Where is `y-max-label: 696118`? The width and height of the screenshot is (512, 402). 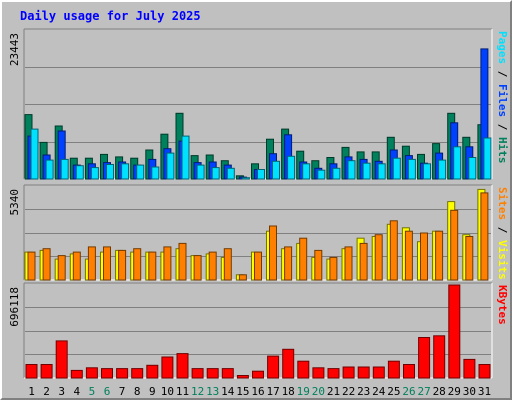
y-max-label: 696118 is located at coordinates (14, 307).